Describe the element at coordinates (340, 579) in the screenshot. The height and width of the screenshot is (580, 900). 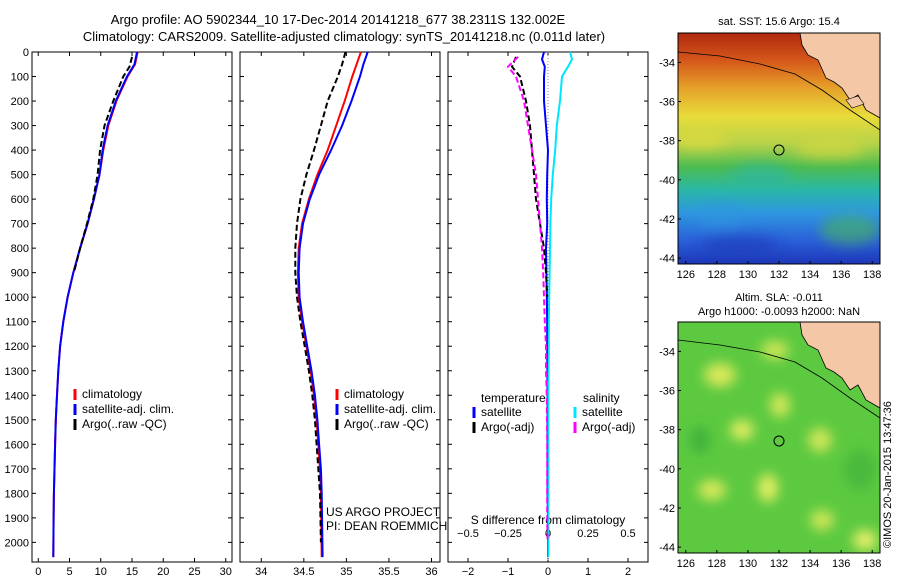
I see `salinity-xlabel: salinity` at that location.